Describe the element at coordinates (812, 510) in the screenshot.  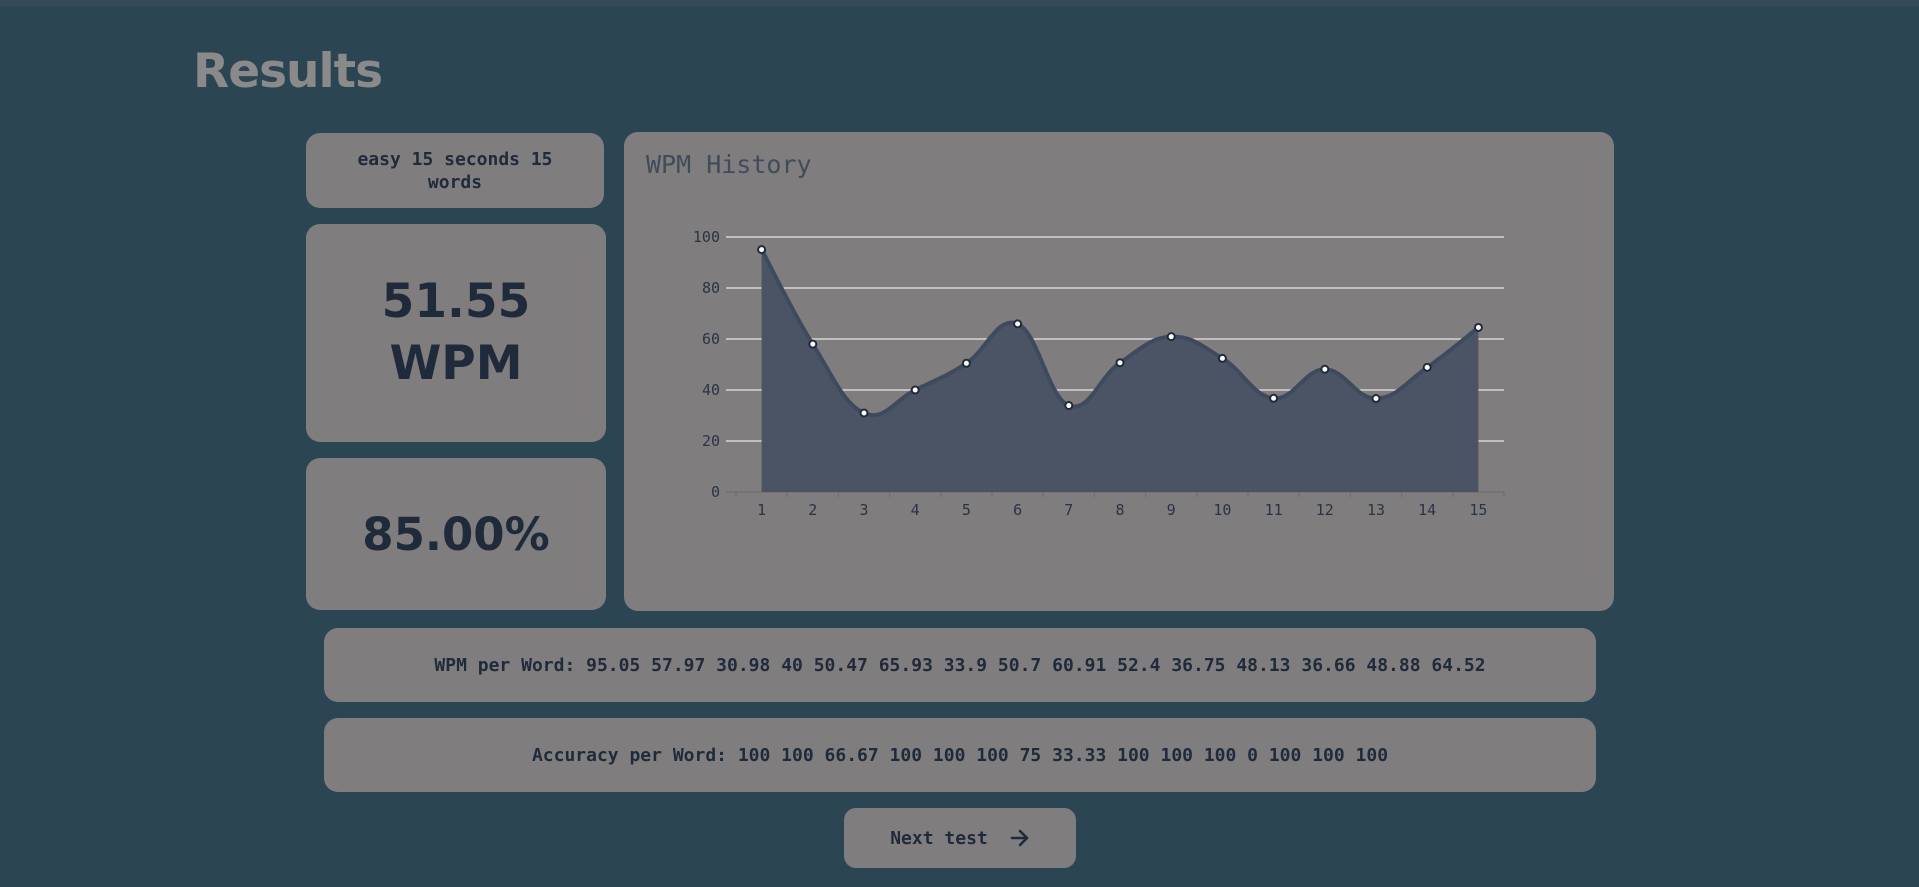
I see `x-tick-label: 2` at that location.